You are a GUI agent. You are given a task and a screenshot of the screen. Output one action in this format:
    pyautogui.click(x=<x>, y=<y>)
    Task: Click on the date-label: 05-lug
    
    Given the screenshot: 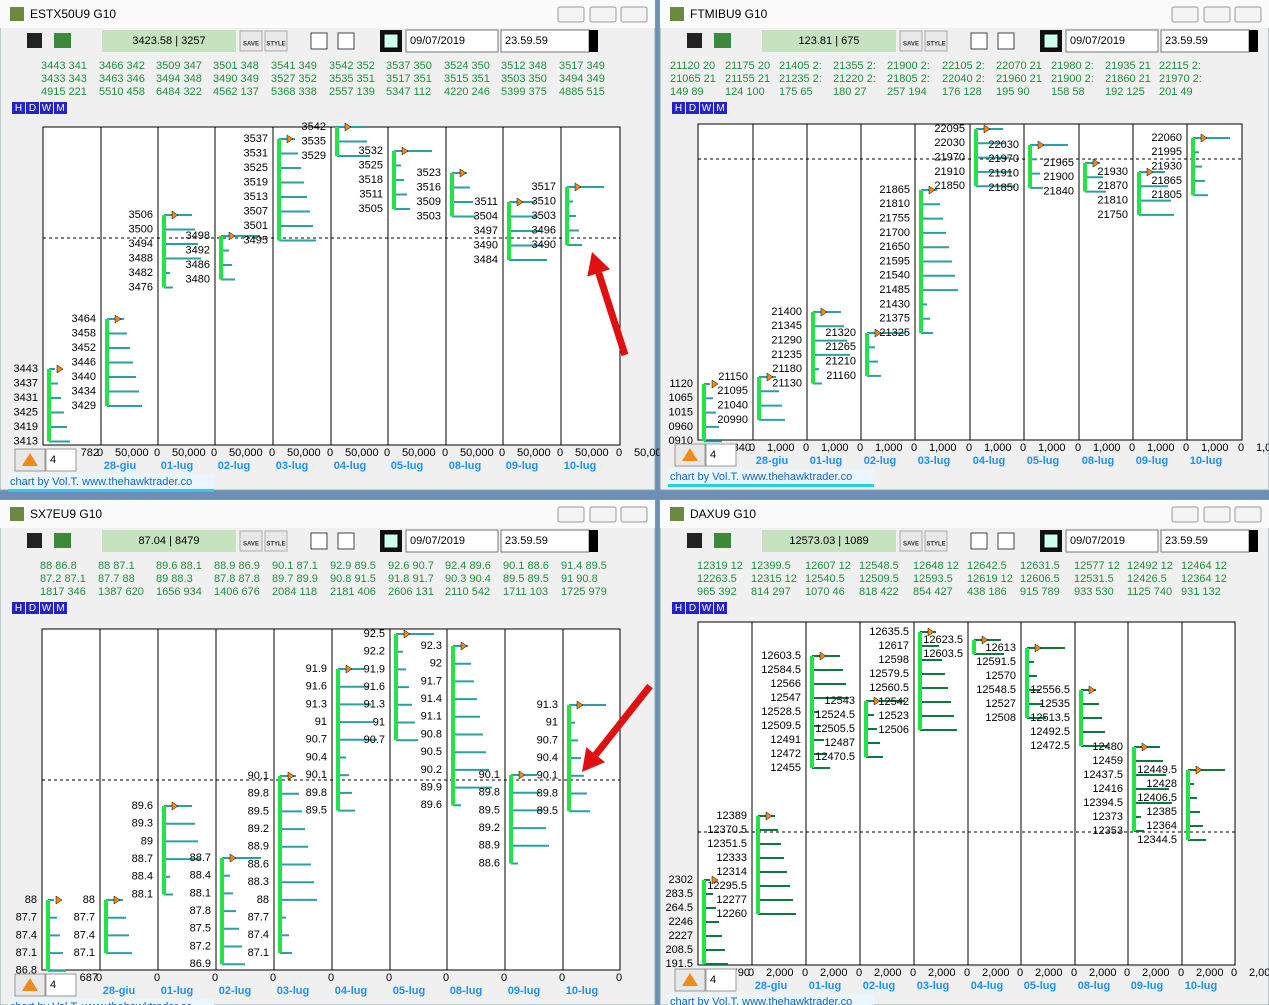 What is the action you would take?
    pyautogui.click(x=1043, y=461)
    